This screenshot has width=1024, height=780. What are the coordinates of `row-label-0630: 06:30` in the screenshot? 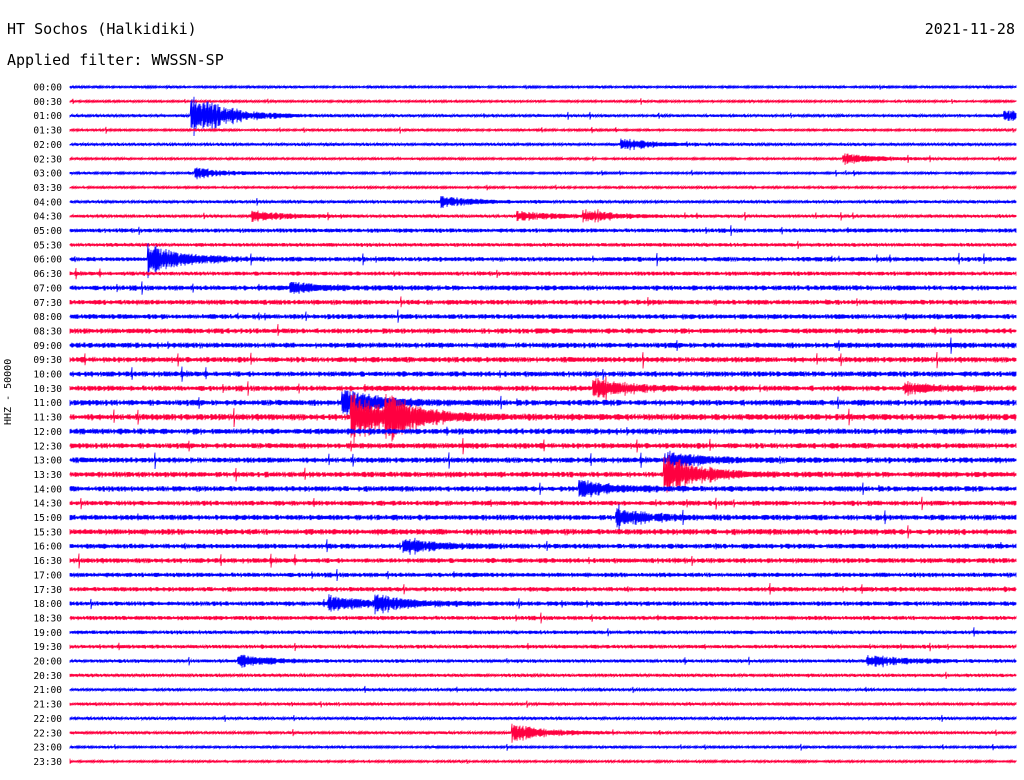 It's located at (47, 274).